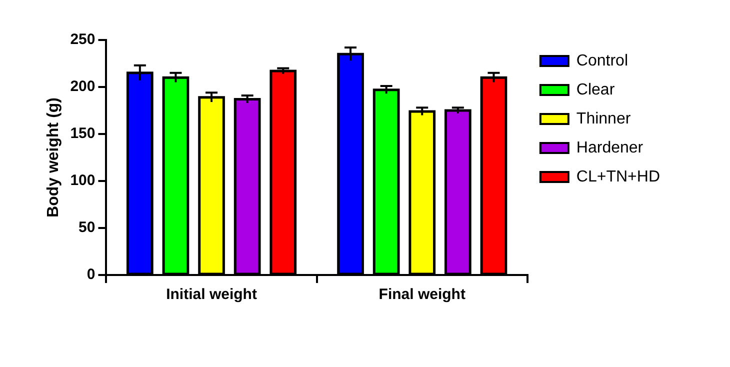 The image size is (730, 367). I want to click on legend-label: Control, so click(602, 61).